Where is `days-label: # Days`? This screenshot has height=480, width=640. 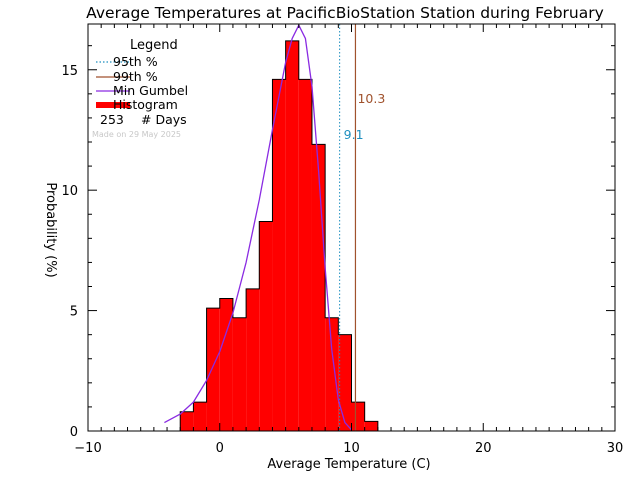
days-label: # Days is located at coordinates (164, 119).